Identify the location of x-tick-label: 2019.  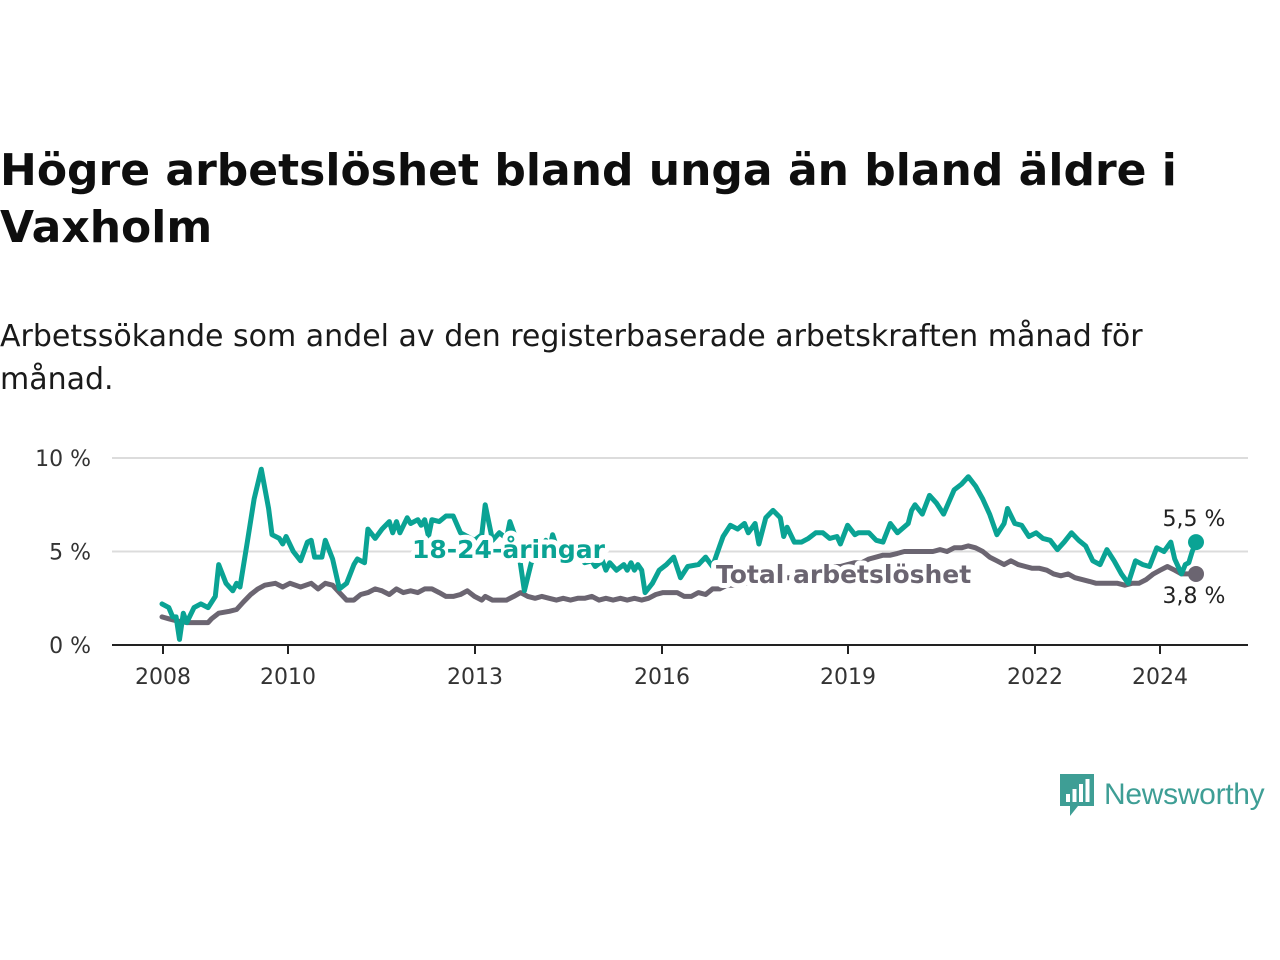
(848, 677).